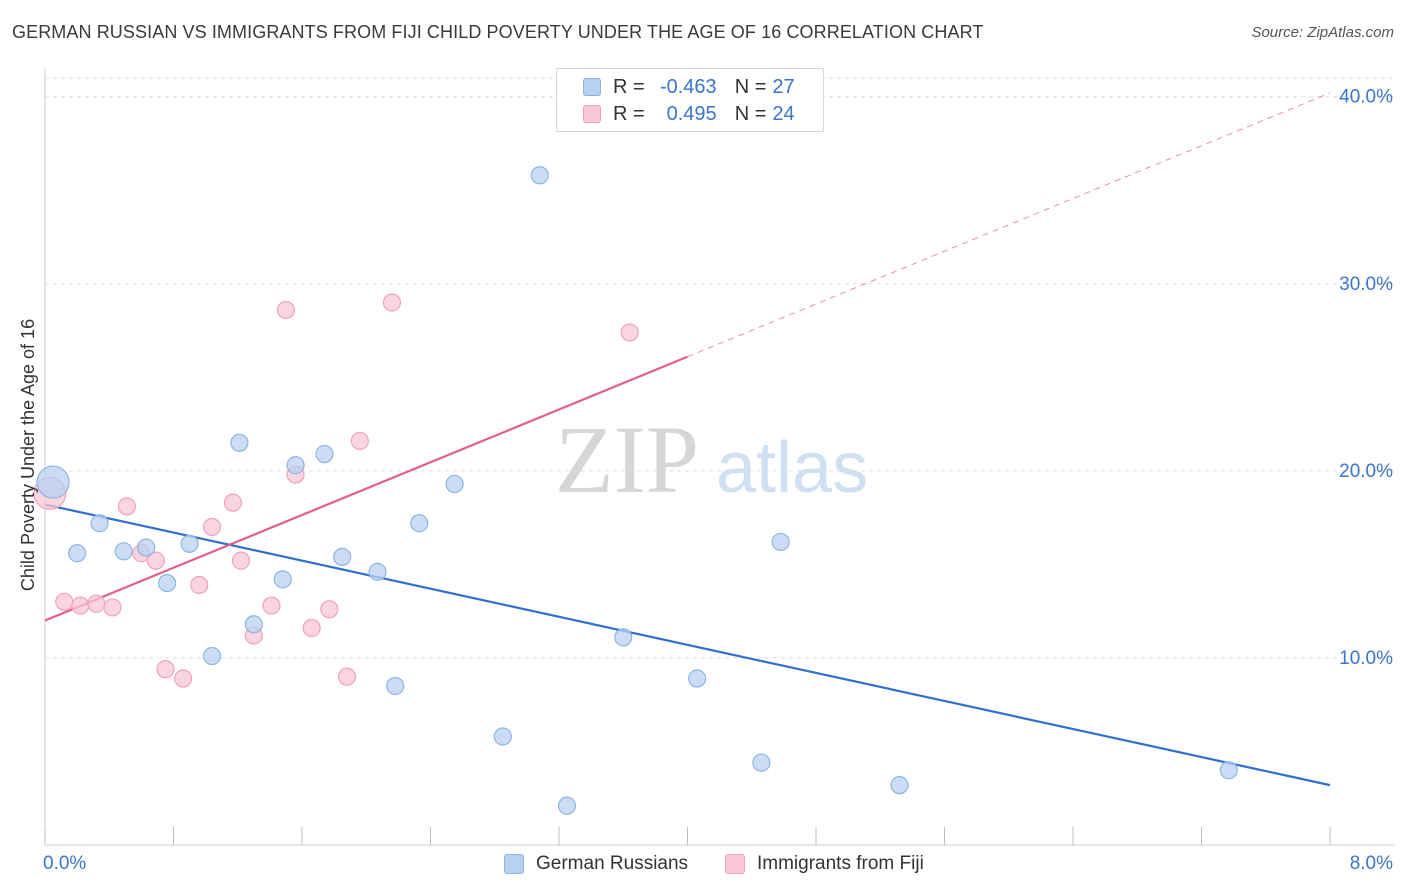  I want to click on legend-item-german-russians: German Russians, so click(596, 864).